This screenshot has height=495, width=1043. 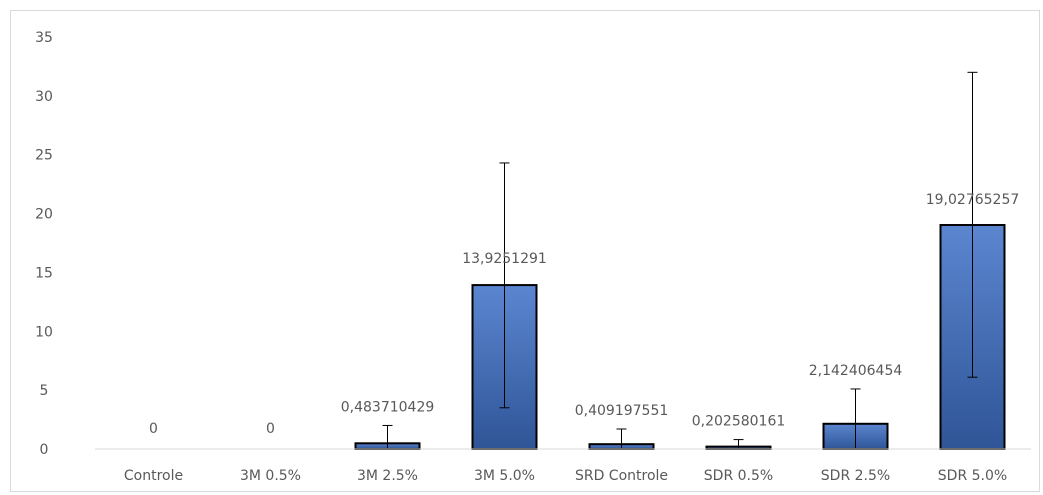 What do you see at coordinates (388, 407) in the screenshot?
I see `data-label: 0,483710429` at bounding box center [388, 407].